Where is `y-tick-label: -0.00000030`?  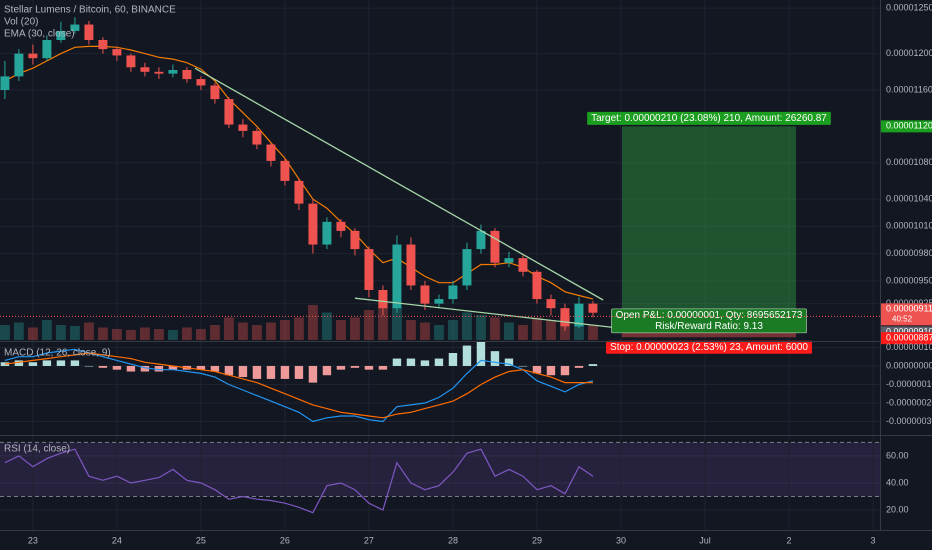 y-tick-label: -0.00000030 is located at coordinates (909, 421).